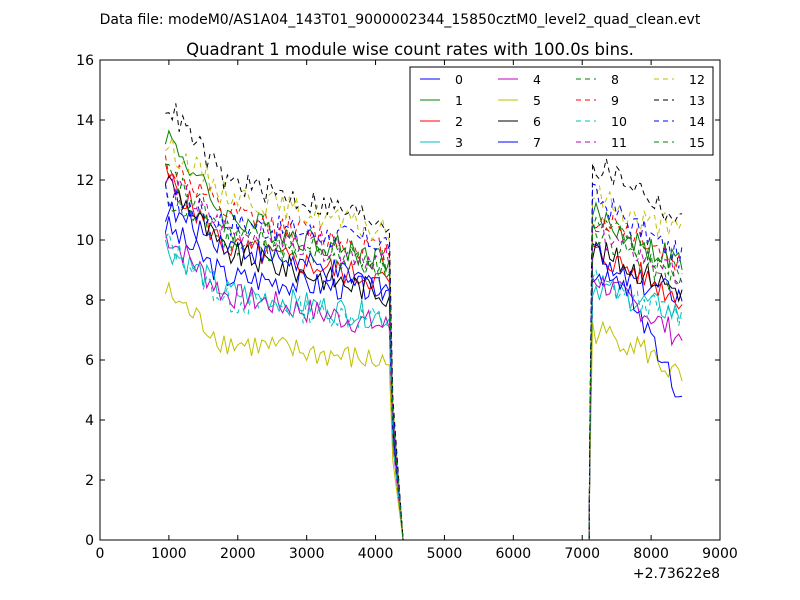 The height and width of the screenshot is (600, 800). What do you see at coordinates (85, 121) in the screenshot?
I see `y-tick-label: 14` at bounding box center [85, 121].